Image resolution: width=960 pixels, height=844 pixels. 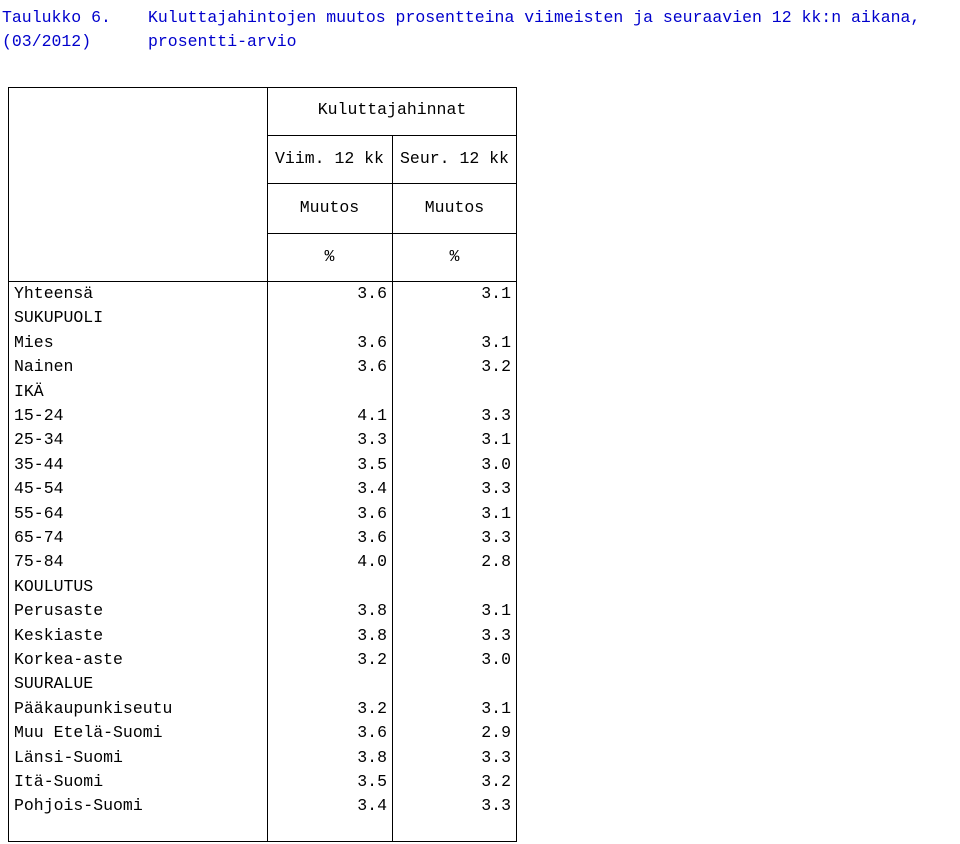 What do you see at coordinates (59, 611) in the screenshot?
I see `row-label: Perusaste` at bounding box center [59, 611].